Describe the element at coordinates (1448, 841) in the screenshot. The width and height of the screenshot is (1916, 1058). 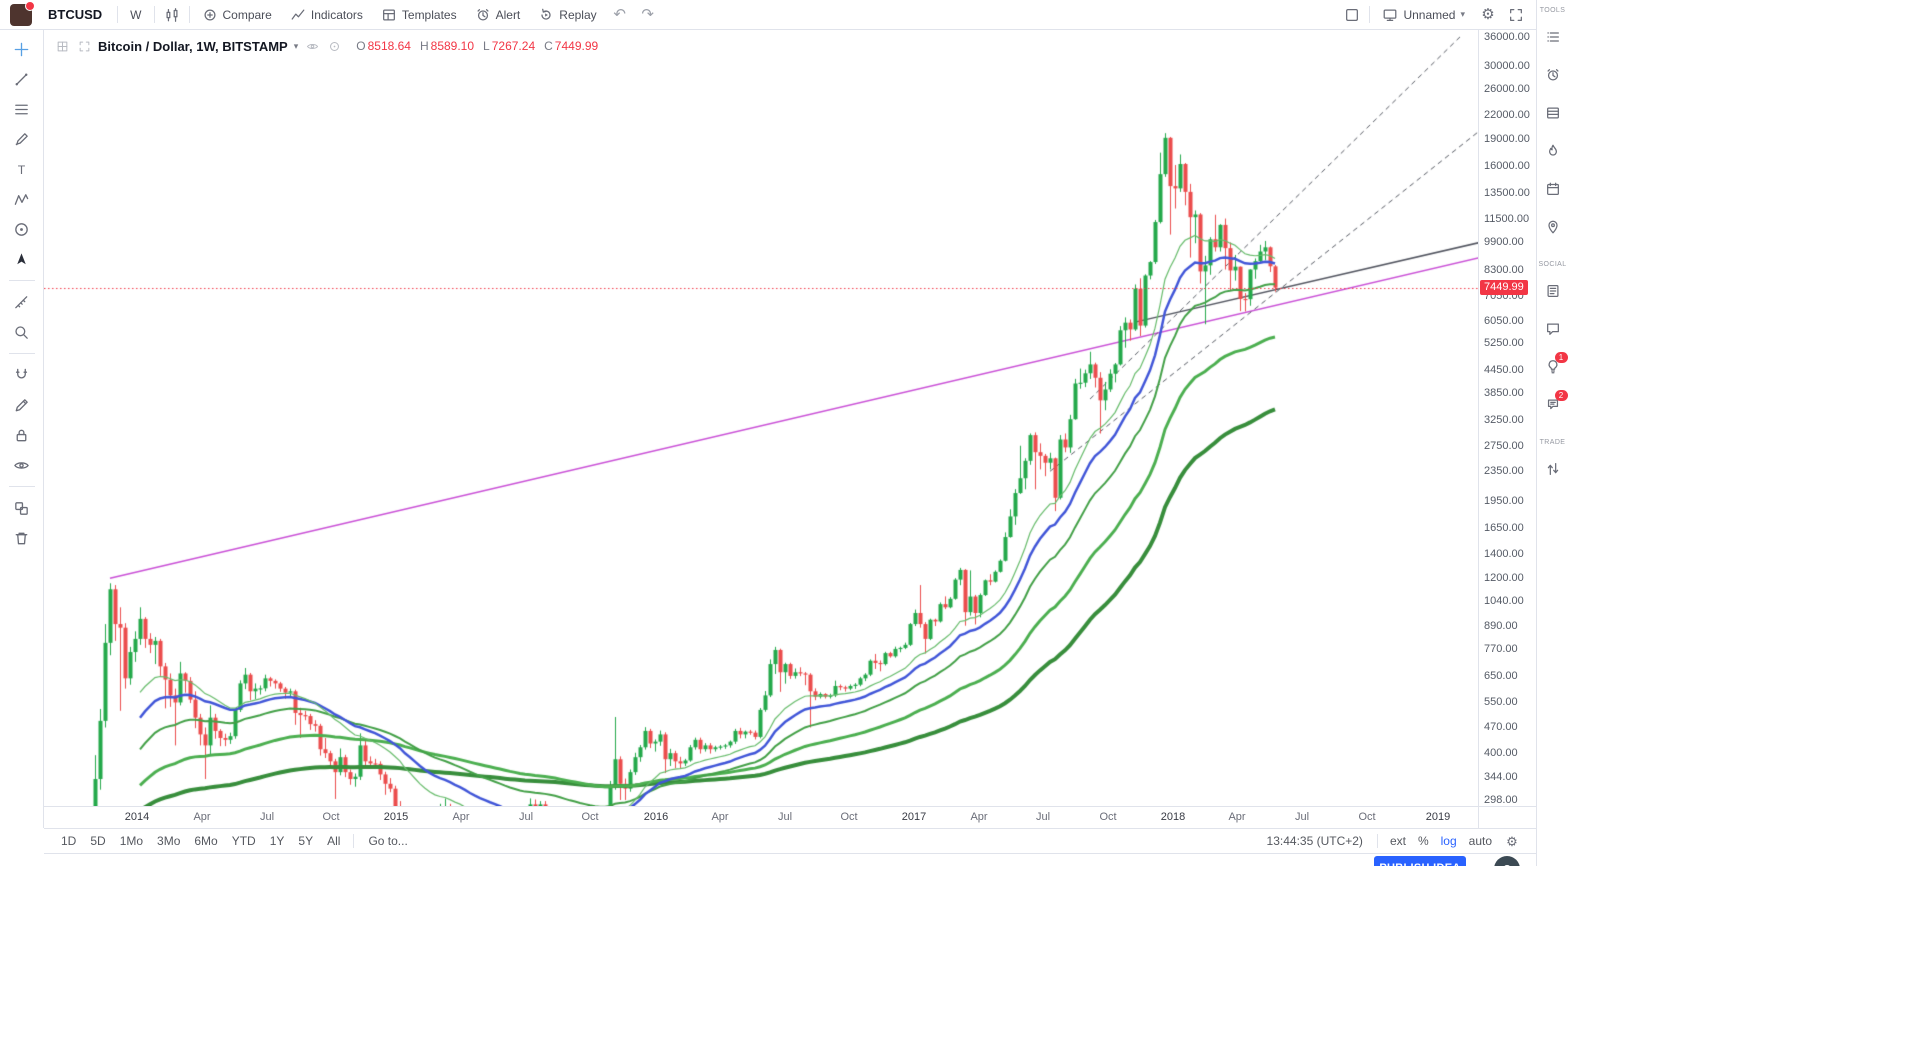
I see `log-scale-button: log` at that location.